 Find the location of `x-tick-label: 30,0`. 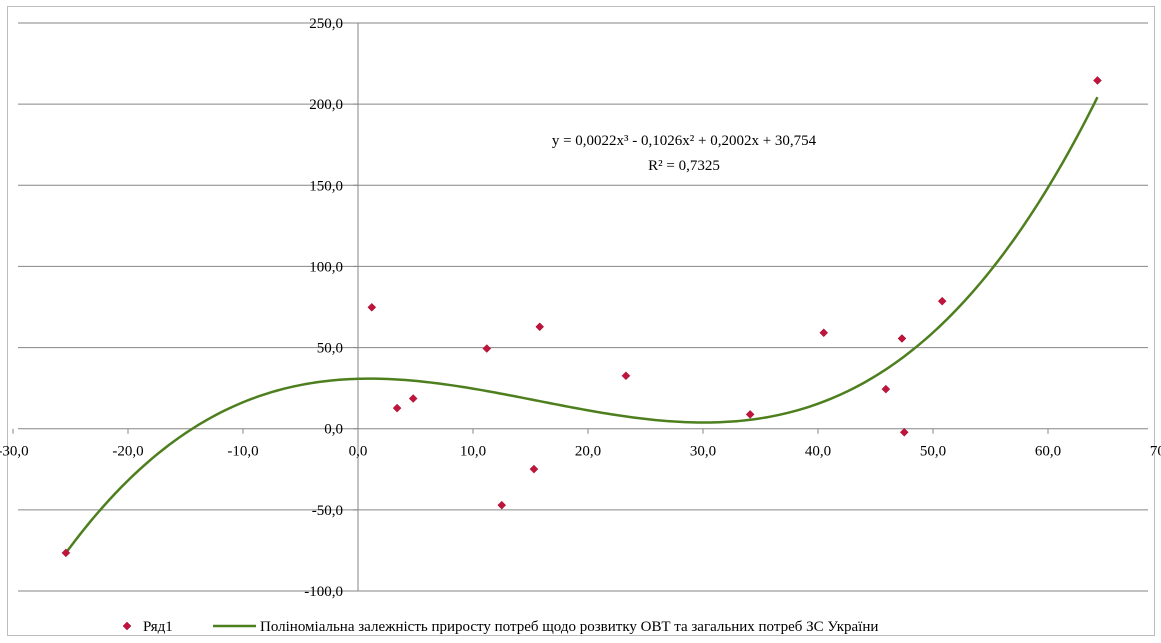

x-tick-label: 30,0 is located at coordinates (703, 452).